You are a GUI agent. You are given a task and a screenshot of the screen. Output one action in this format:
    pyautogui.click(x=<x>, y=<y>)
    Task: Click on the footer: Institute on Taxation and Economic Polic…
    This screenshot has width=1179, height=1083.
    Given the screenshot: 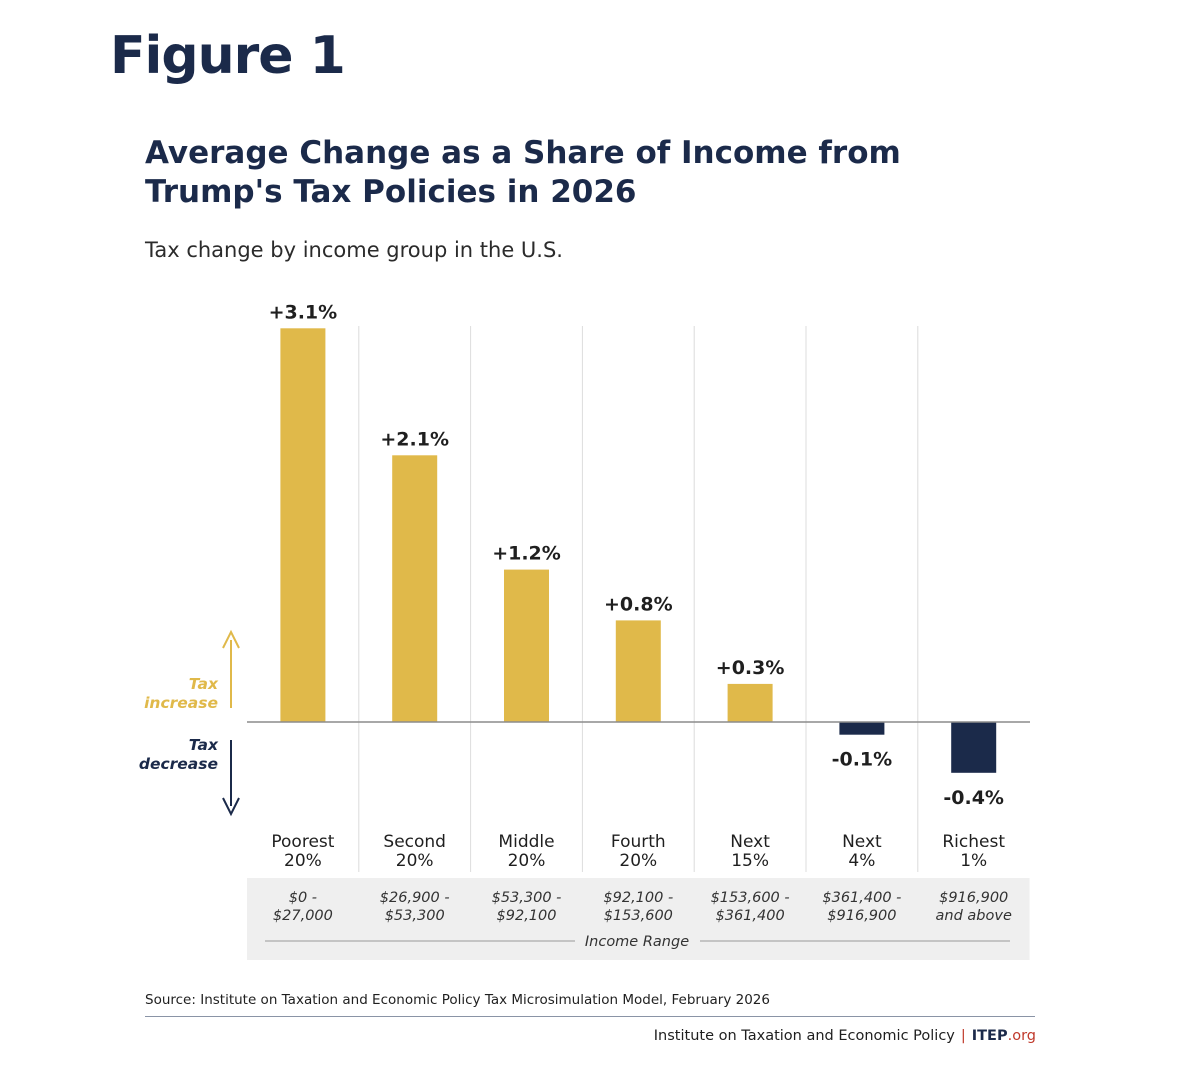 What is the action you would take?
    pyautogui.click(x=845, y=1036)
    